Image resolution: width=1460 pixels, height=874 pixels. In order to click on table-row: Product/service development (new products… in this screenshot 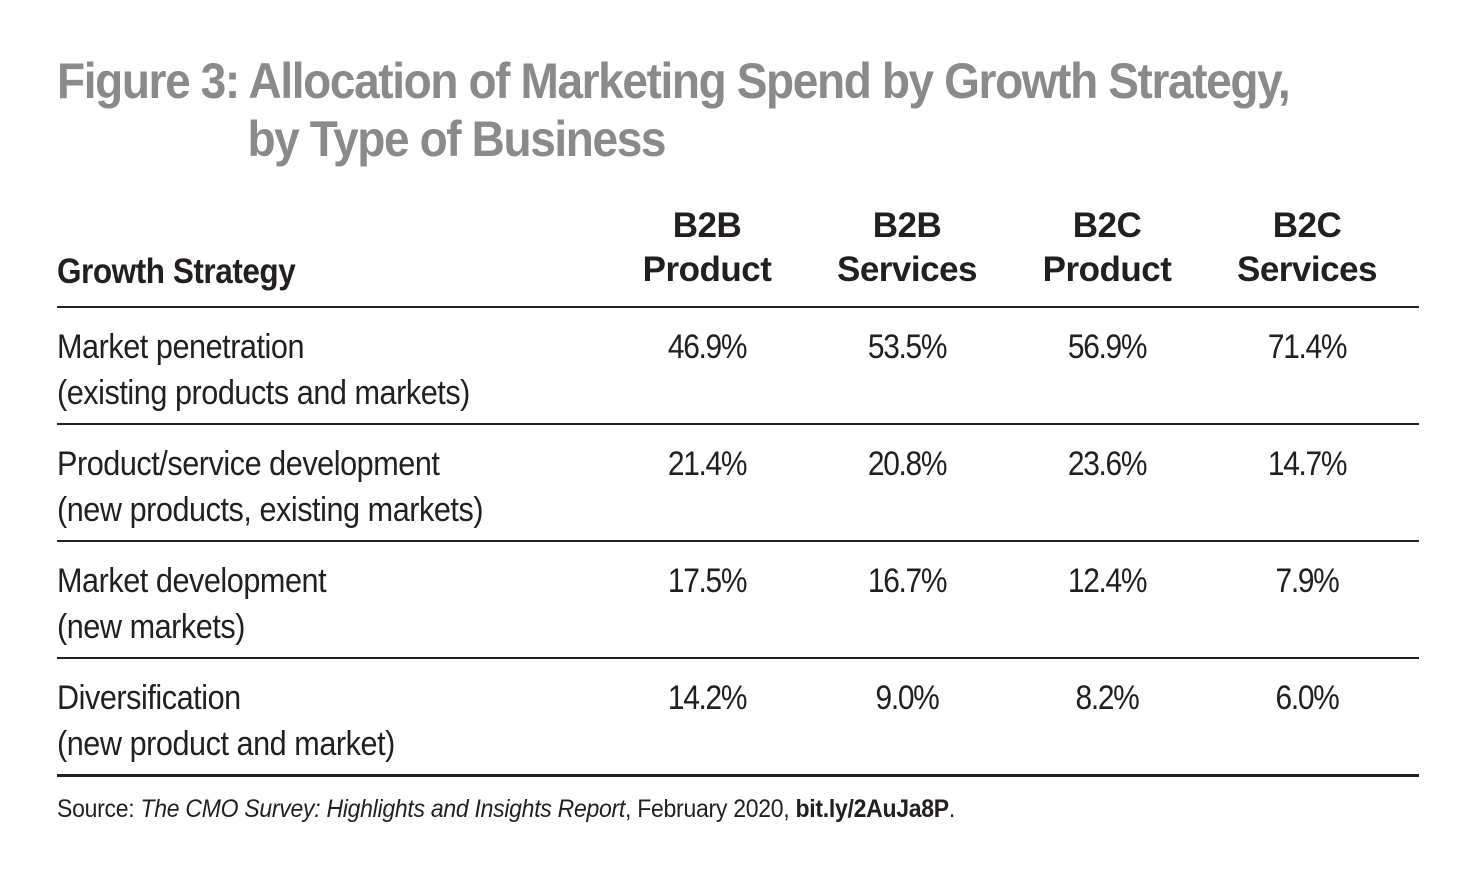, I will do `click(738, 483)`.